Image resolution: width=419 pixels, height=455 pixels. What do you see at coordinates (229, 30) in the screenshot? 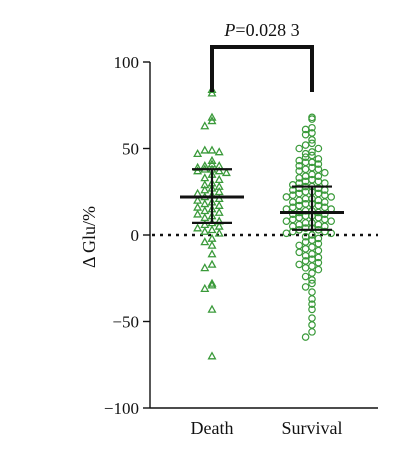
I see `p-symbol: P` at bounding box center [229, 30].